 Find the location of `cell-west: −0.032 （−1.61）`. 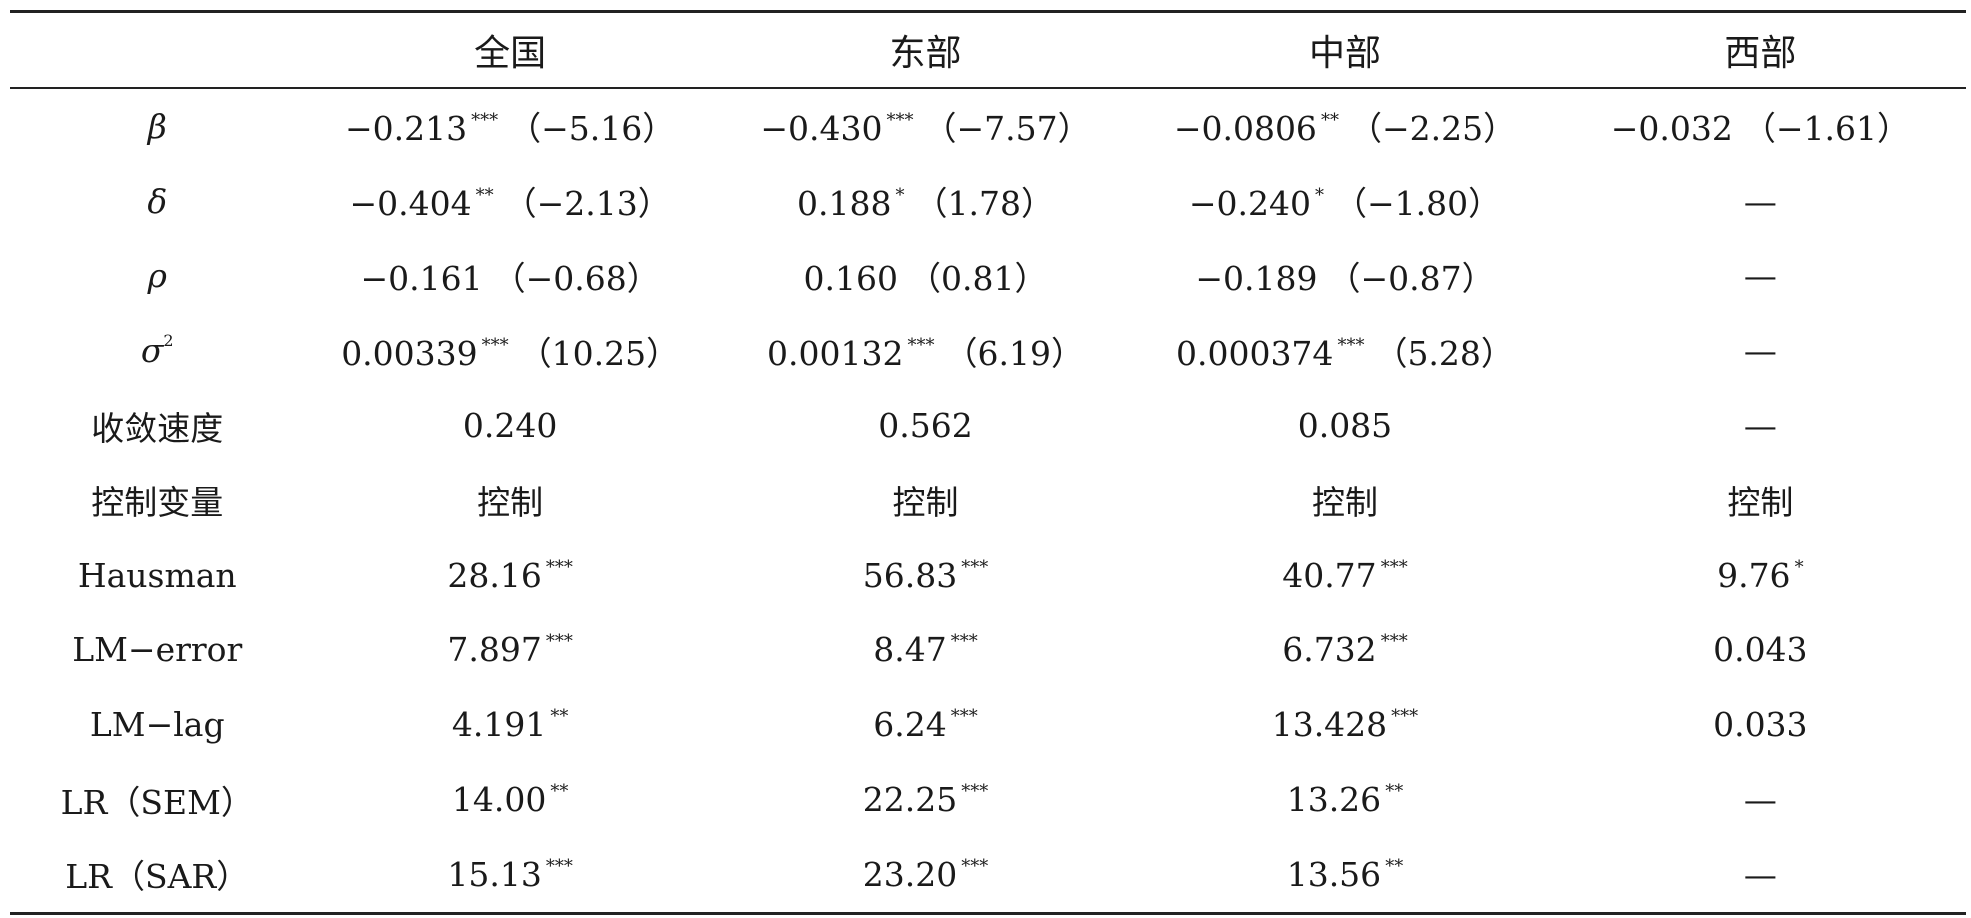

cell-west: −0.032 （−1.61） is located at coordinates (1760, 126).